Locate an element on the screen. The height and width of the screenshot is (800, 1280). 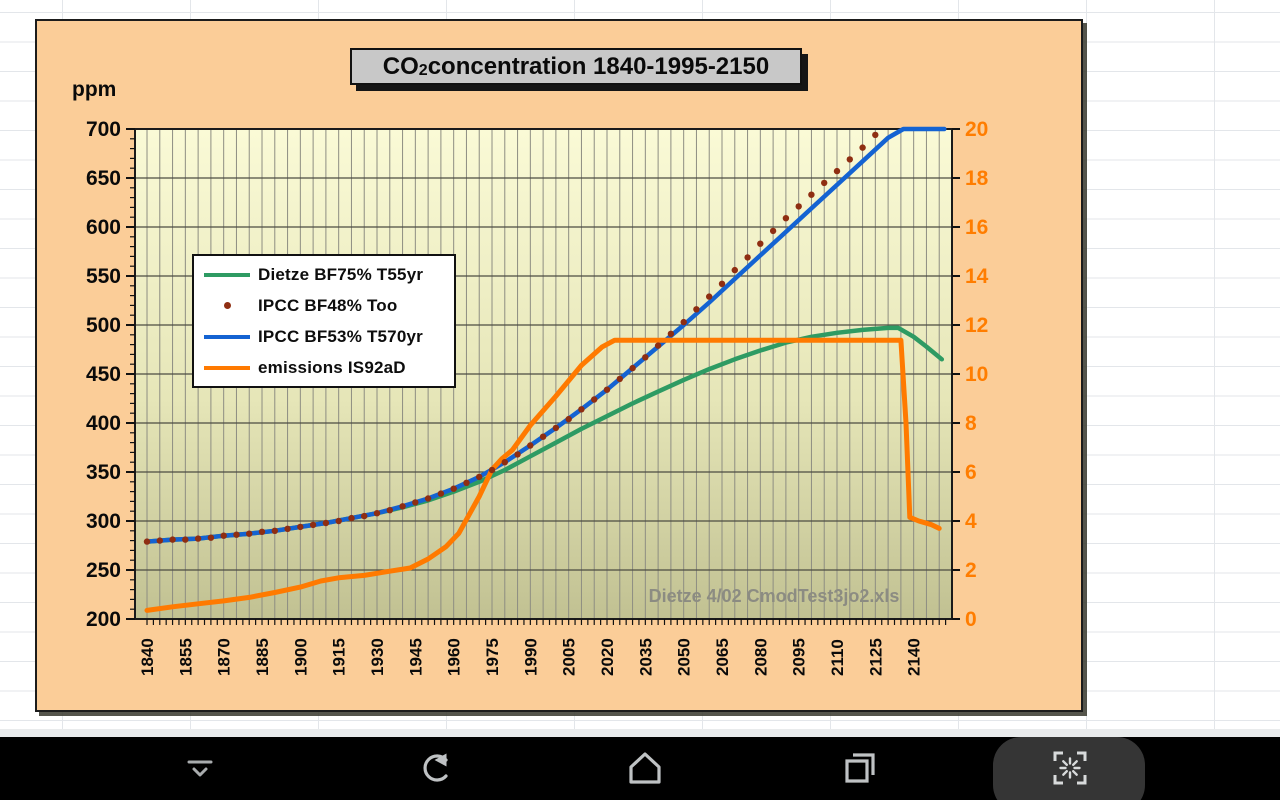
svg-text: 300 is located at coordinates (103, 521).